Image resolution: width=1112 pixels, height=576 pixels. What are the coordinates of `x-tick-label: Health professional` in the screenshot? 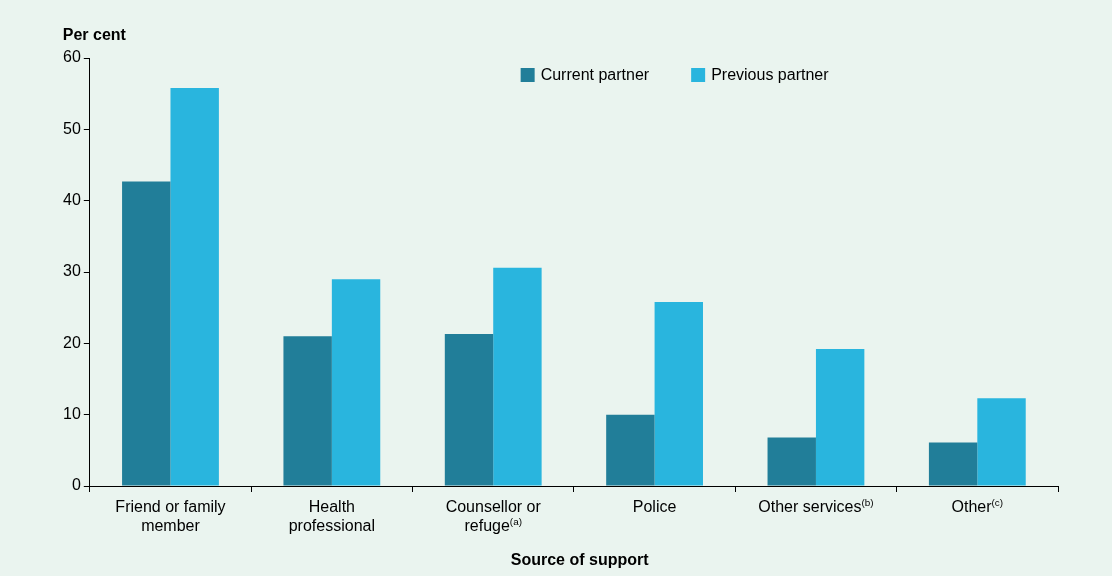 It's located at (331, 516).